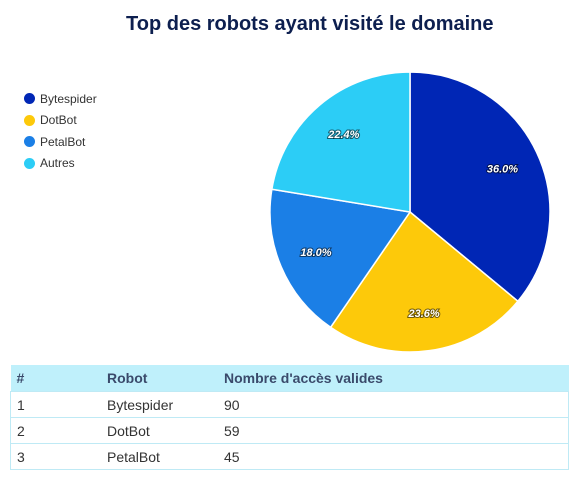  I want to click on table-cell-count: 59, so click(393, 430).